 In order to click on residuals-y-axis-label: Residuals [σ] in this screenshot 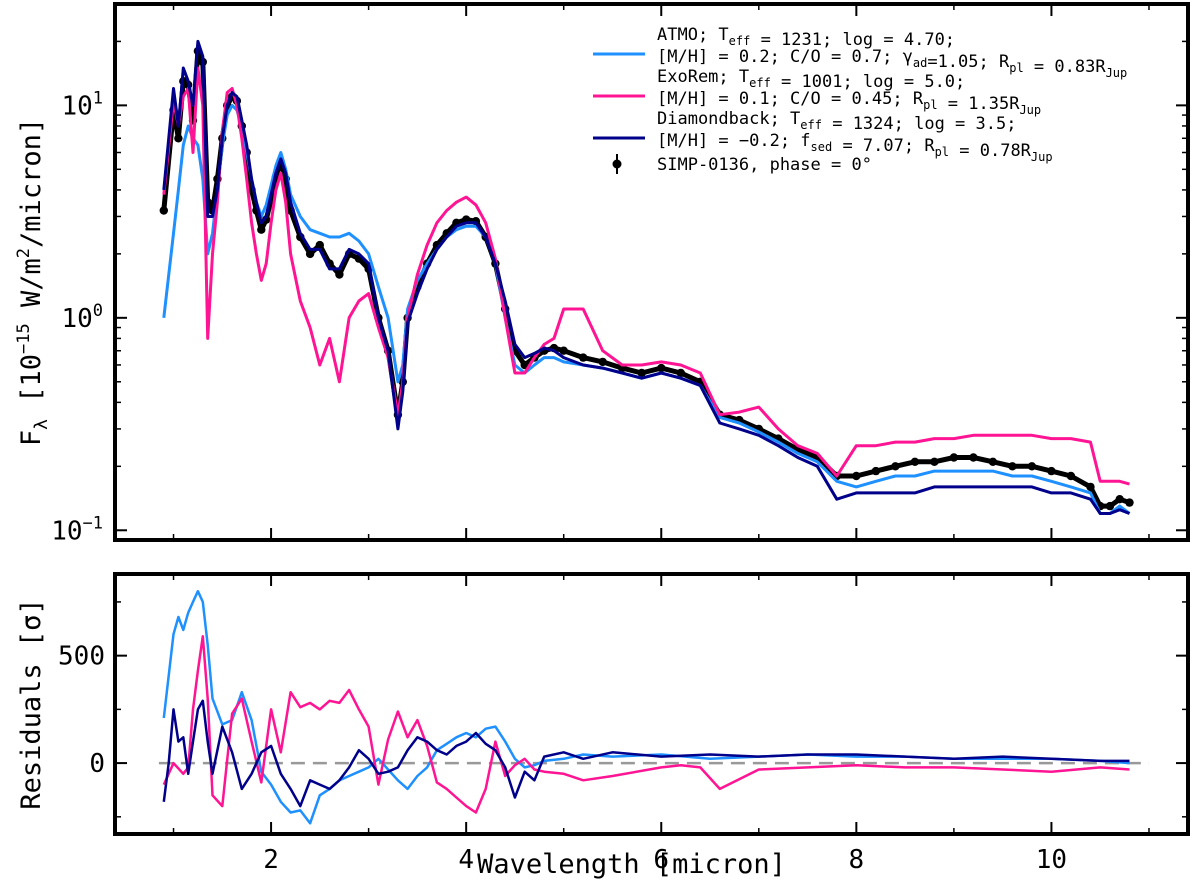, I will do `click(31, 703)`.